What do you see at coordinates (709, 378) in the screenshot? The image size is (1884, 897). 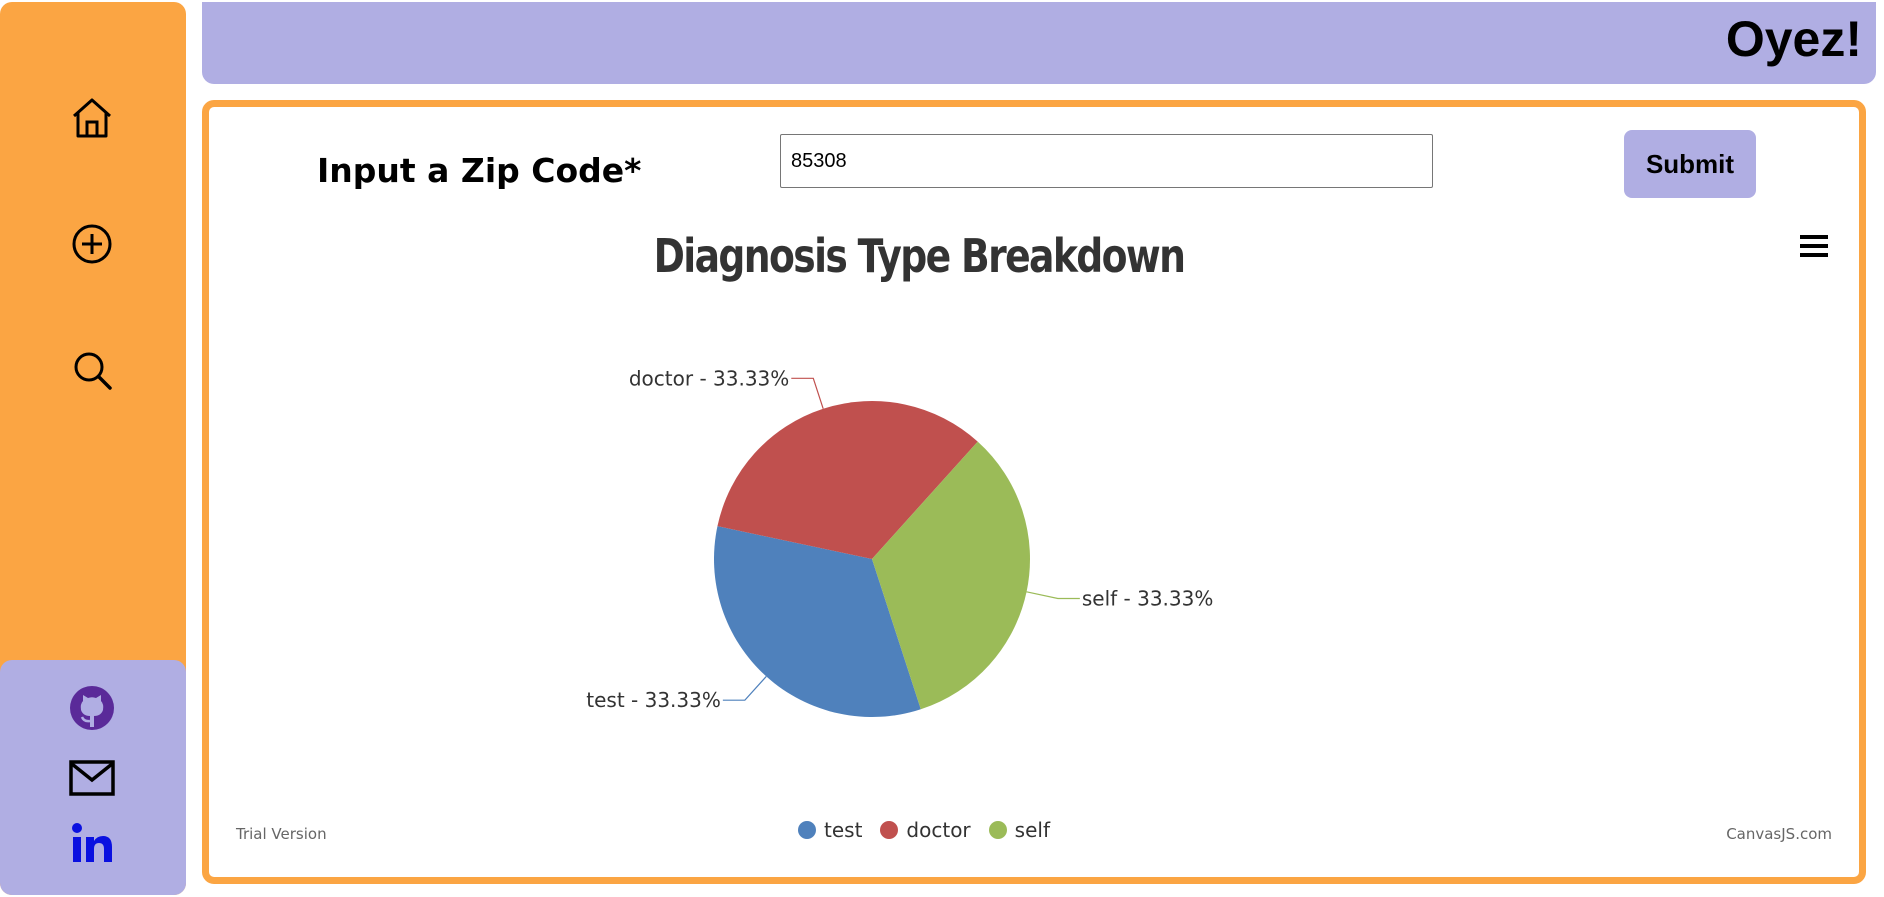 I see `slice-label-doctor: doctor - 33.33%` at bounding box center [709, 378].